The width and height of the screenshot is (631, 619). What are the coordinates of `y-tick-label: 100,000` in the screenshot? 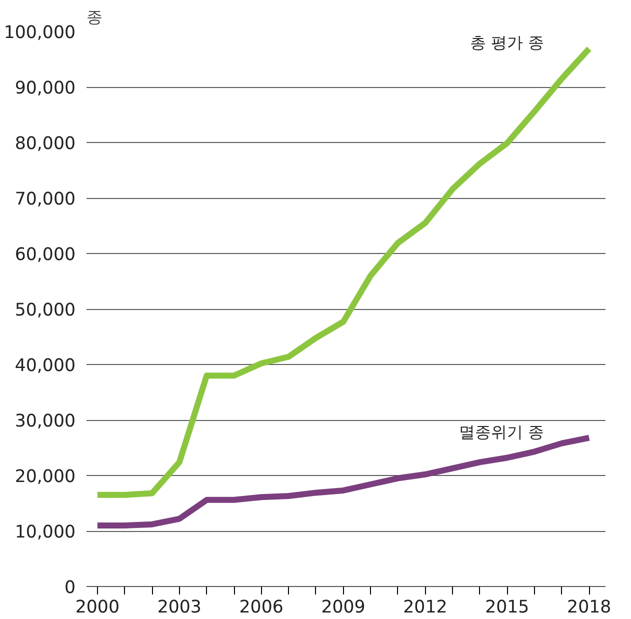 It's located at (40, 33).